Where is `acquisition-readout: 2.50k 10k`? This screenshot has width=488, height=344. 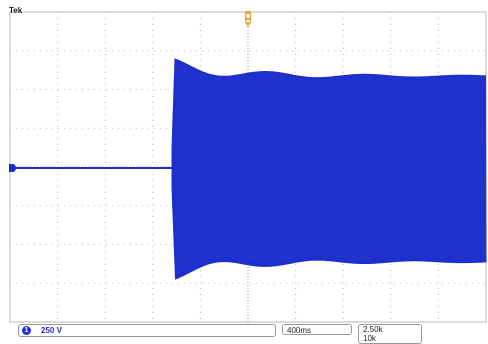 acquisition-readout: 2.50k 10k is located at coordinates (390, 334).